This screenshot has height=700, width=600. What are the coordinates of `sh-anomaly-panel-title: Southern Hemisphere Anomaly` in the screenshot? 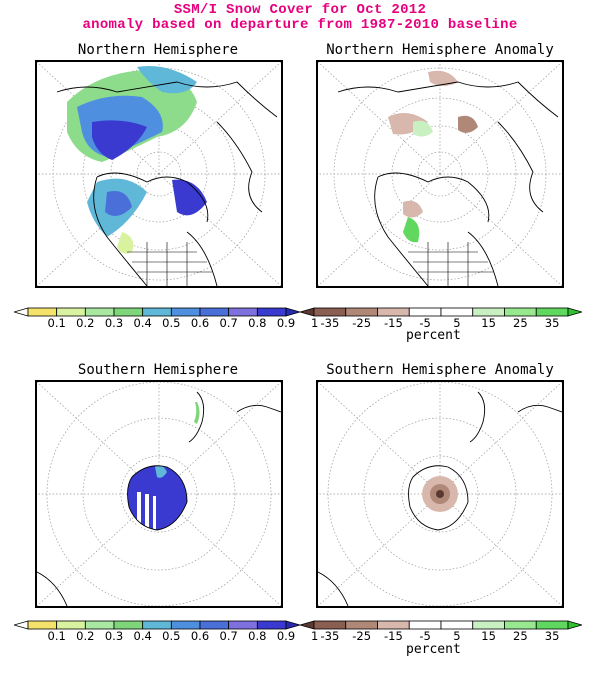 It's located at (440, 370).